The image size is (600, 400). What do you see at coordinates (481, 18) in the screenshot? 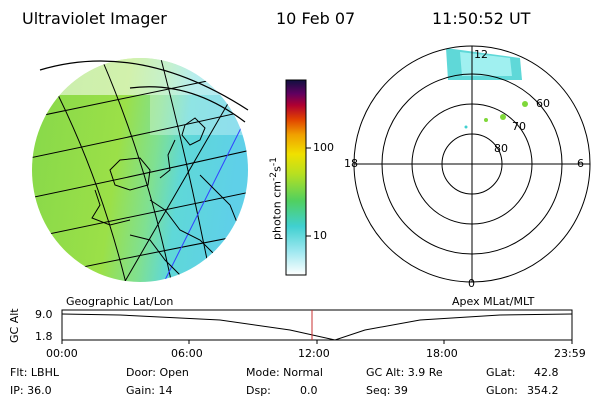
I see `time-label: 11:50:52 UT` at bounding box center [481, 18].